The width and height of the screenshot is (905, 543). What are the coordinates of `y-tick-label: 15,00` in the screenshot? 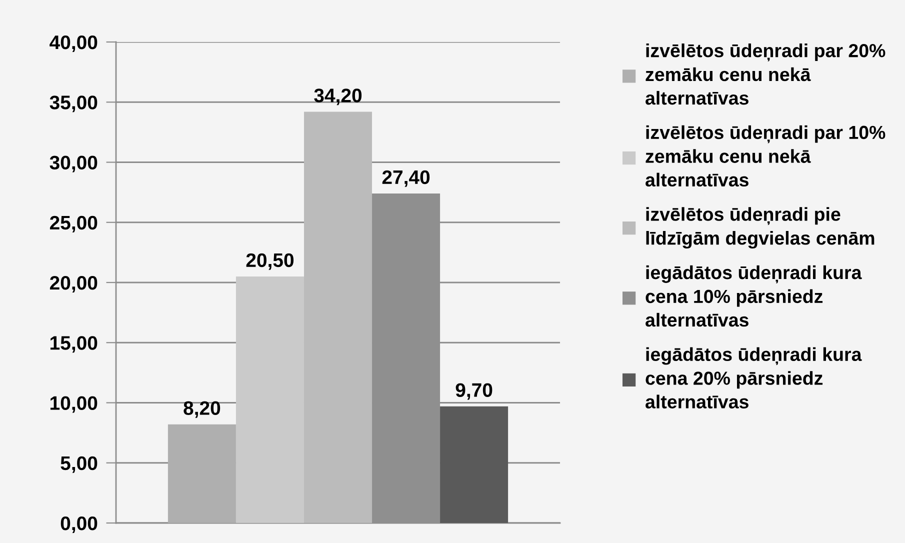 It's located at (74, 344).